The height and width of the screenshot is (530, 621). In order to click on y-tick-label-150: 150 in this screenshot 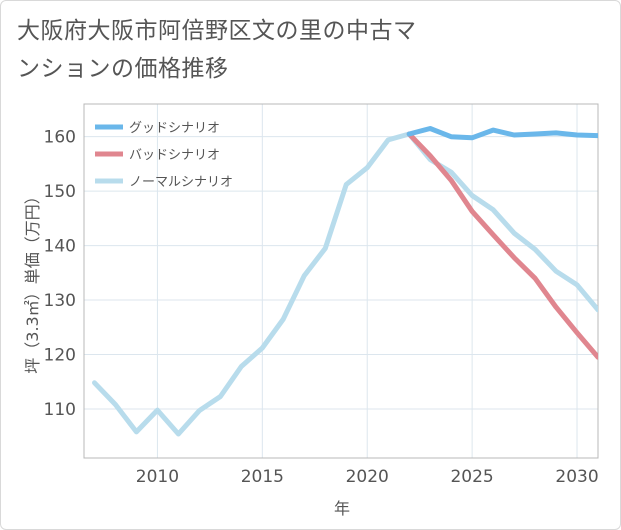, I will do `click(60, 192)`.